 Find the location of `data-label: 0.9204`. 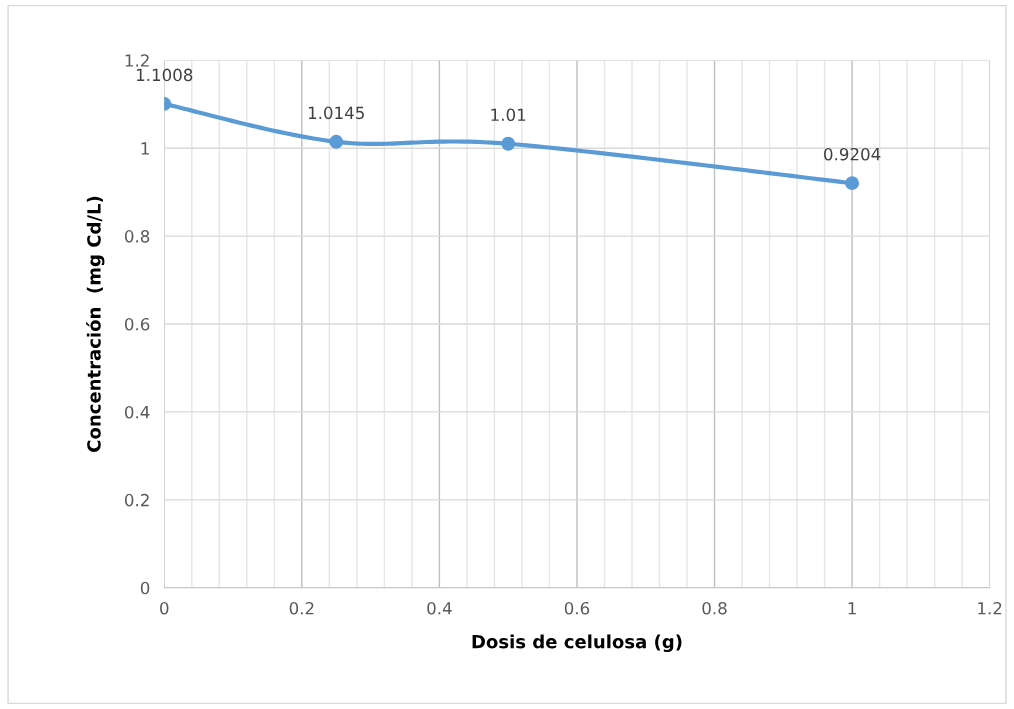

data-label: 0.9204 is located at coordinates (852, 154).